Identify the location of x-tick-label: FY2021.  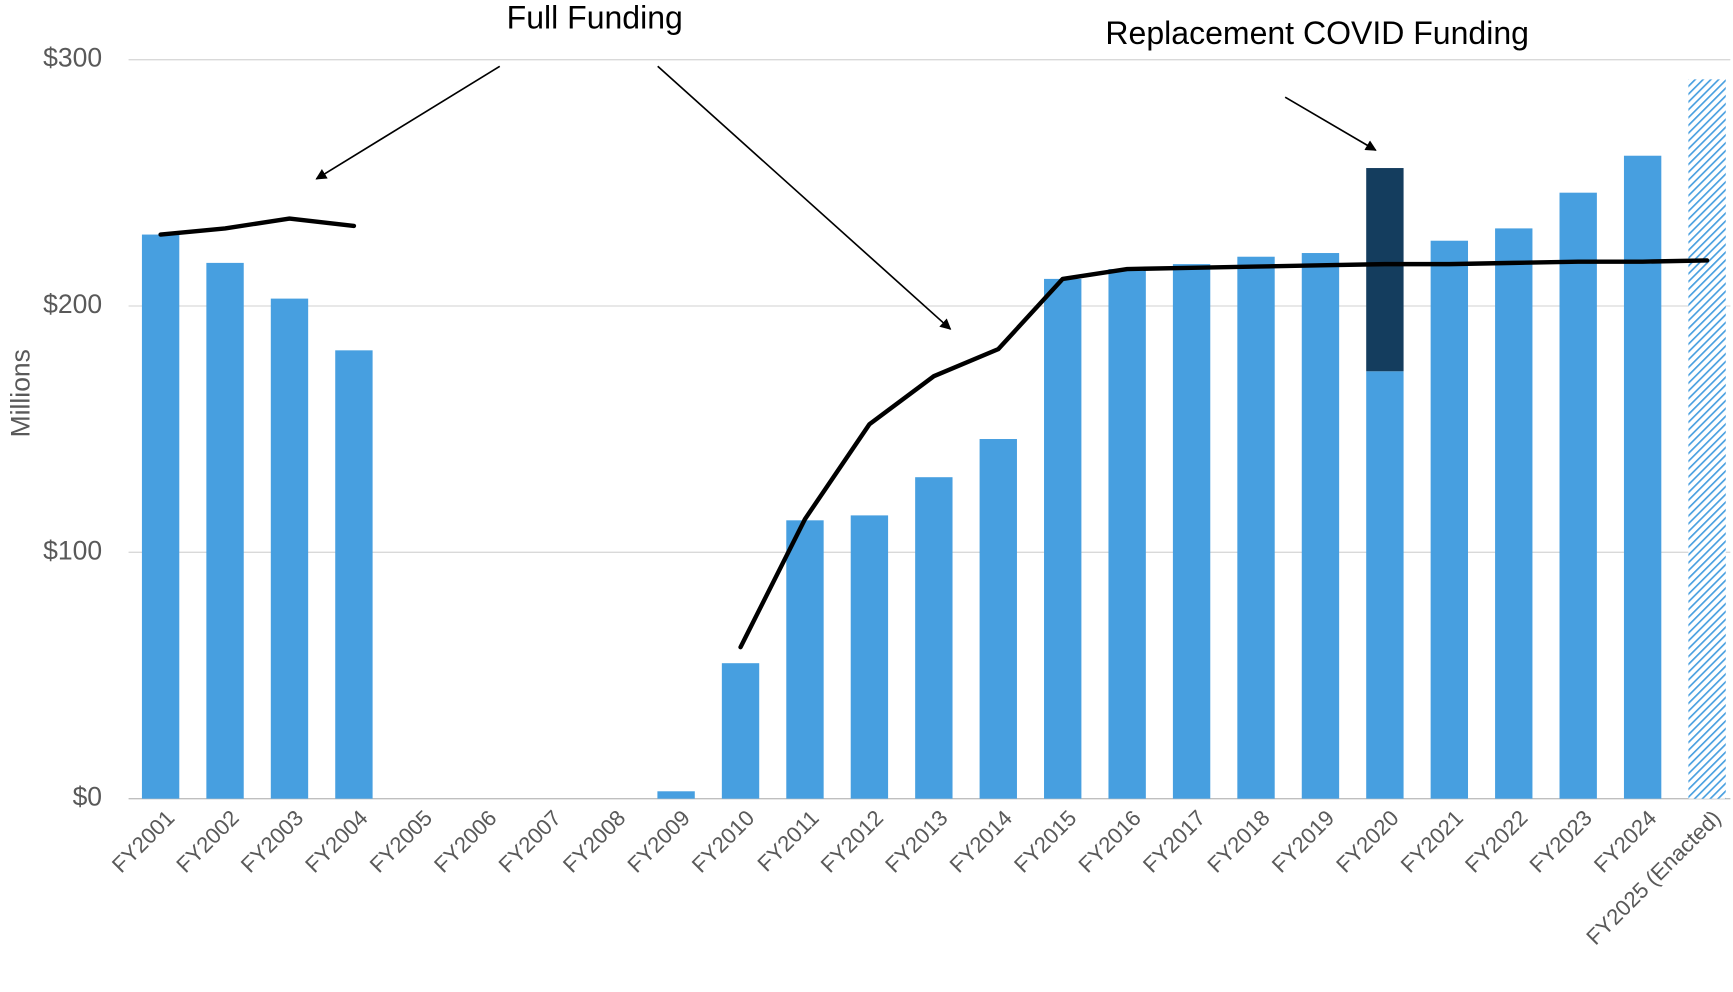
(1432, 841).